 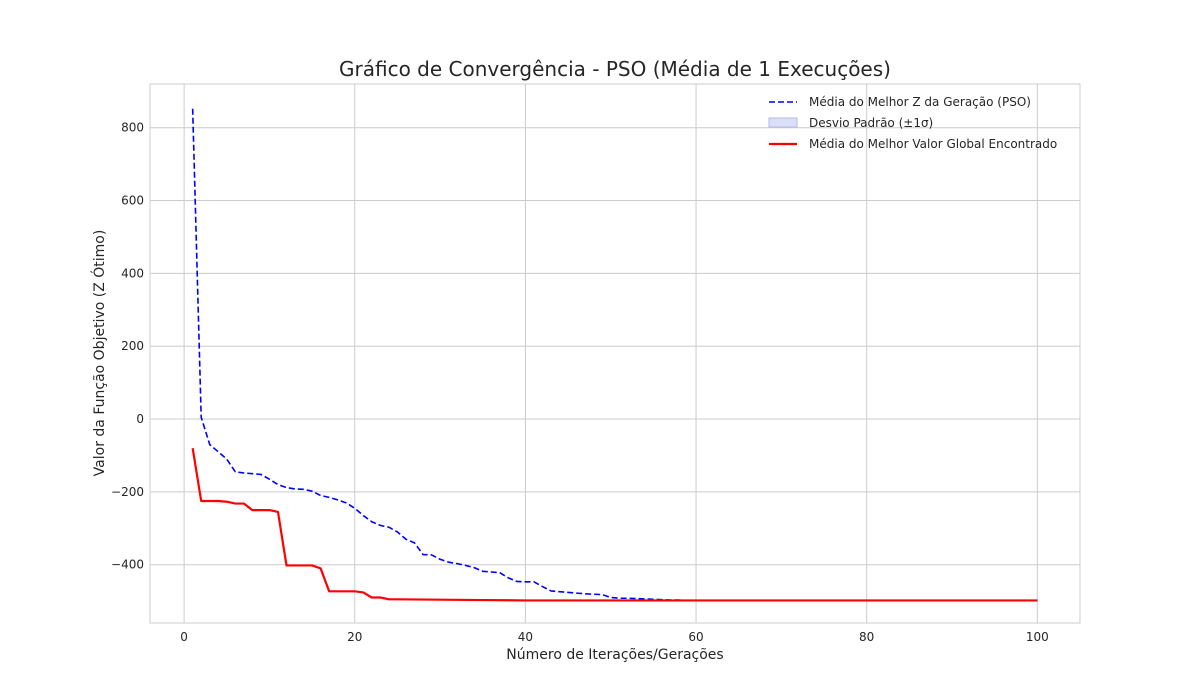 I want to click on x-tick-label: 60, so click(x=695, y=637).